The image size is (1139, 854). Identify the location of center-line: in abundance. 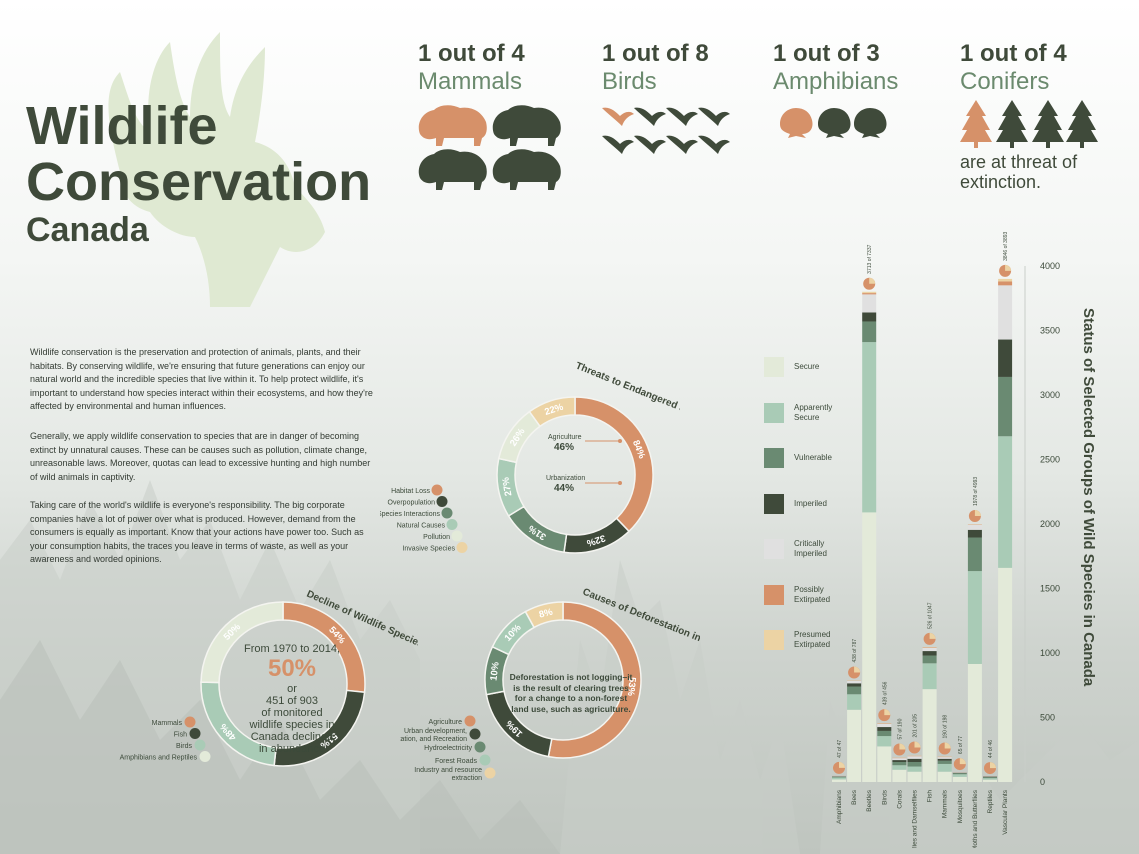
(292, 749).